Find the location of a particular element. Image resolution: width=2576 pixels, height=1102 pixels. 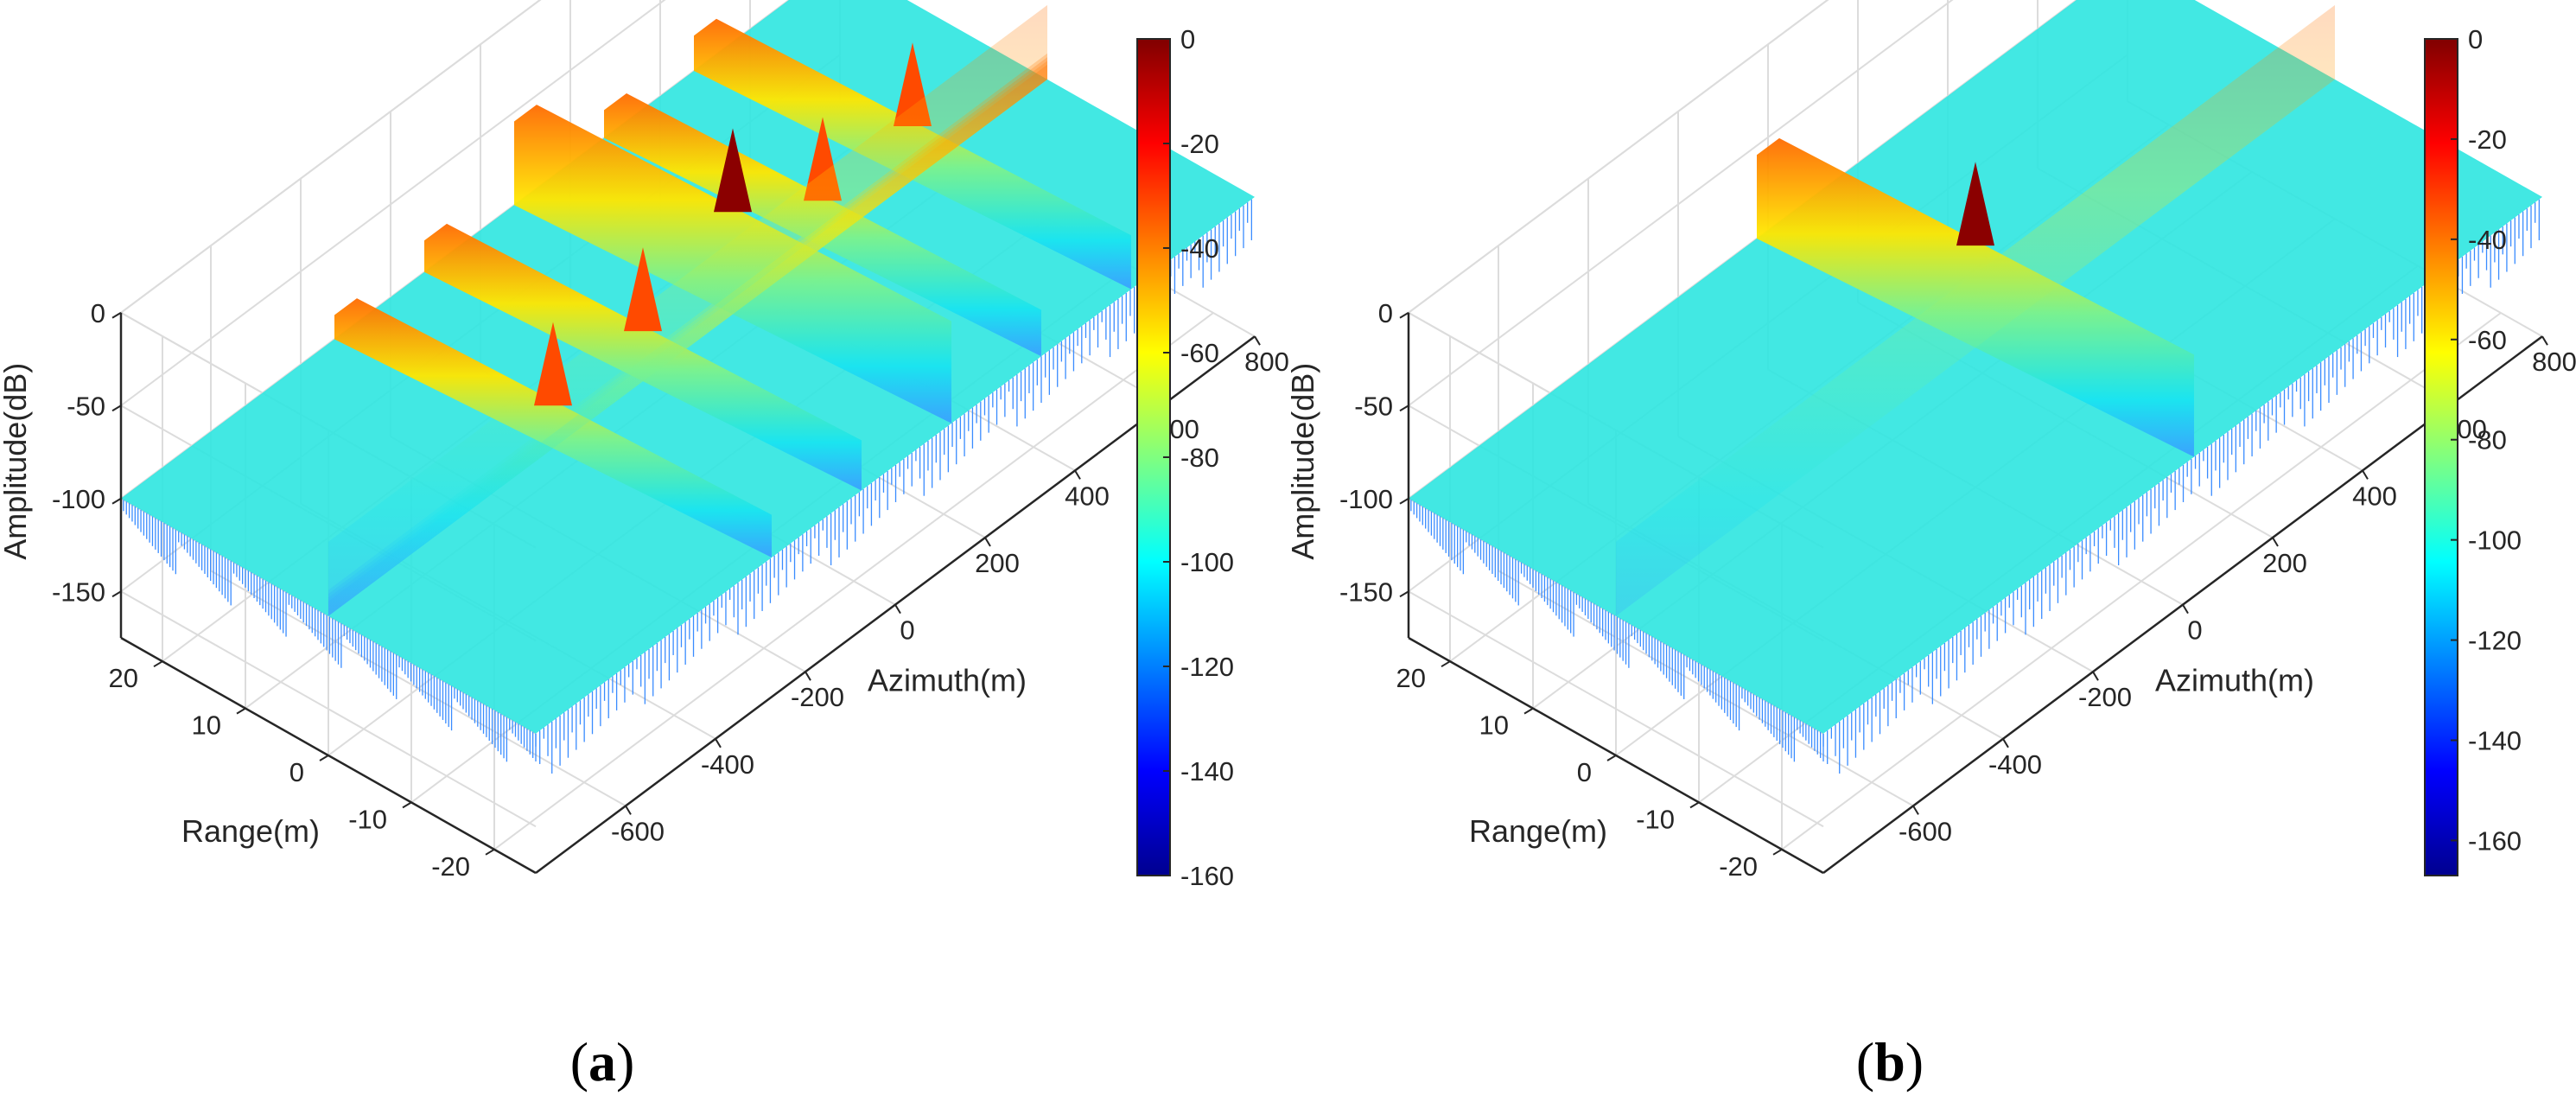

azimuth-tick-label: 400 is located at coordinates (2374, 496).